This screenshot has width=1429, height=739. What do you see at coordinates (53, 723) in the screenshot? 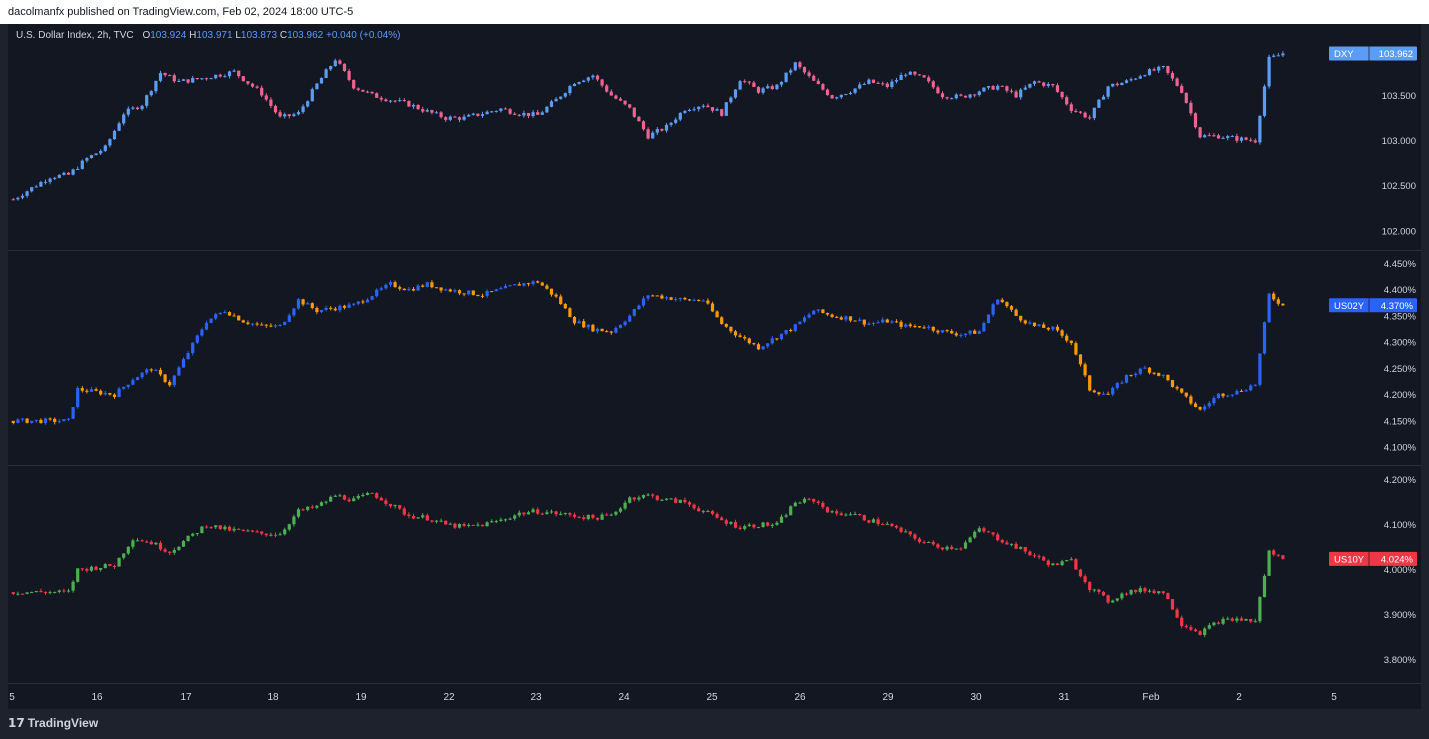
I see `tradingview-logo: 17 TradingView` at bounding box center [53, 723].